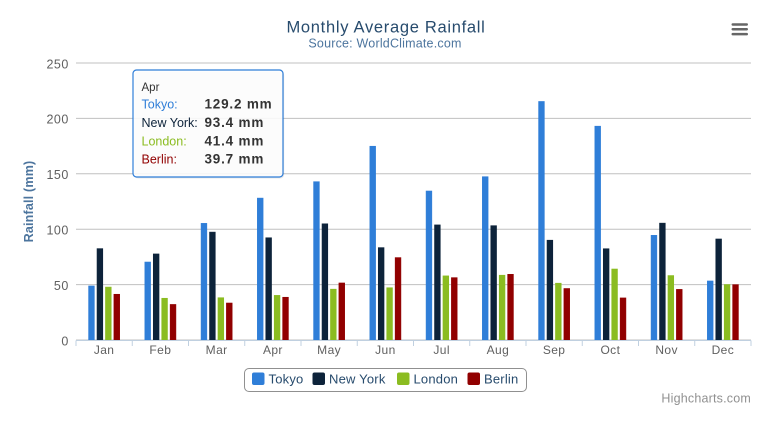  What do you see at coordinates (436, 379) in the screenshot?
I see `svg-text: London` at bounding box center [436, 379].